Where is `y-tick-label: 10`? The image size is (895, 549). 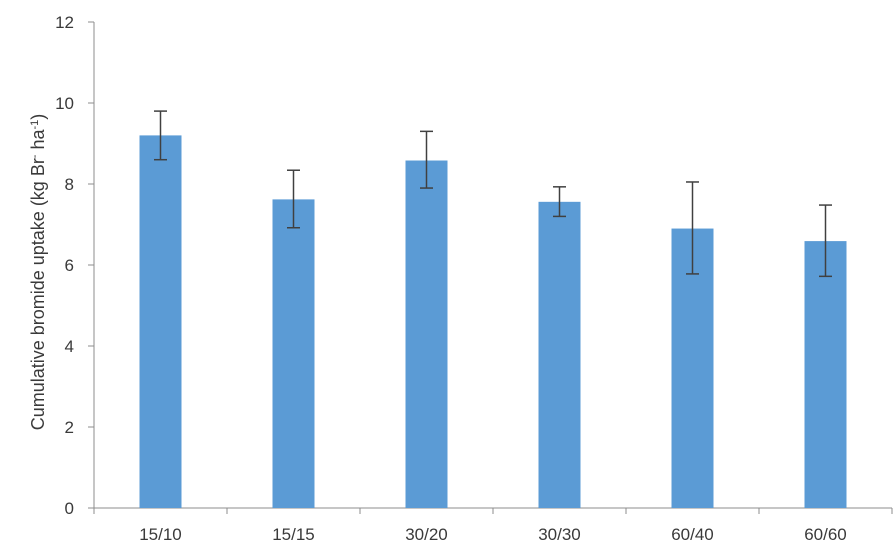
y-tick-label: 10 is located at coordinates (64, 103).